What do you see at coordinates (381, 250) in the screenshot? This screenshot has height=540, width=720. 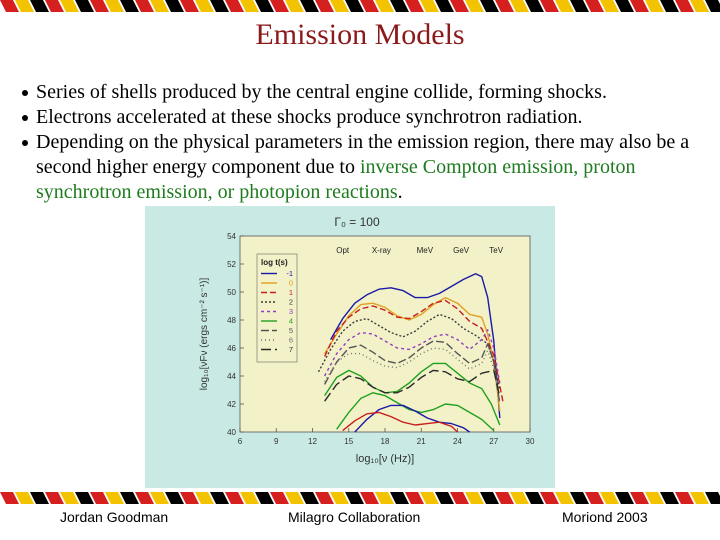 I see `band-label: X-ray` at bounding box center [381, 250].